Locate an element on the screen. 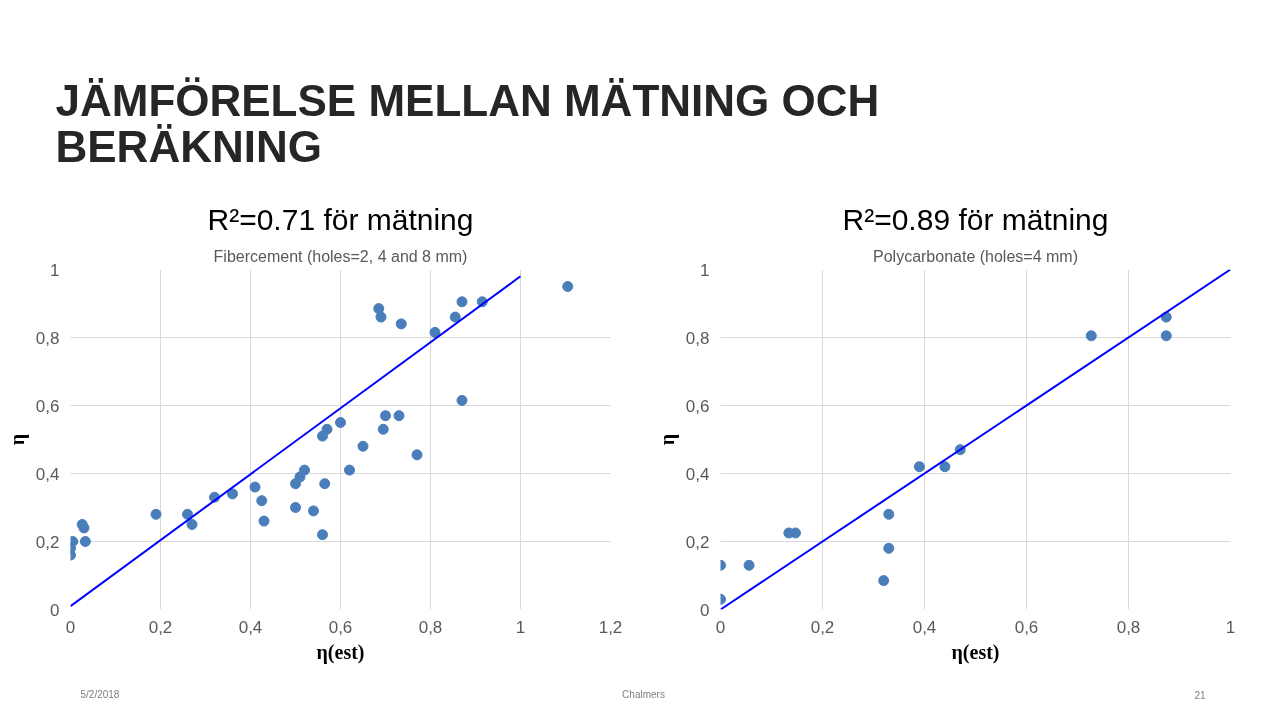 This screenshot has height=722, width=1285. chart-title: Polycarbonate (holes=4 mm) is located at coordinates (975, 256).